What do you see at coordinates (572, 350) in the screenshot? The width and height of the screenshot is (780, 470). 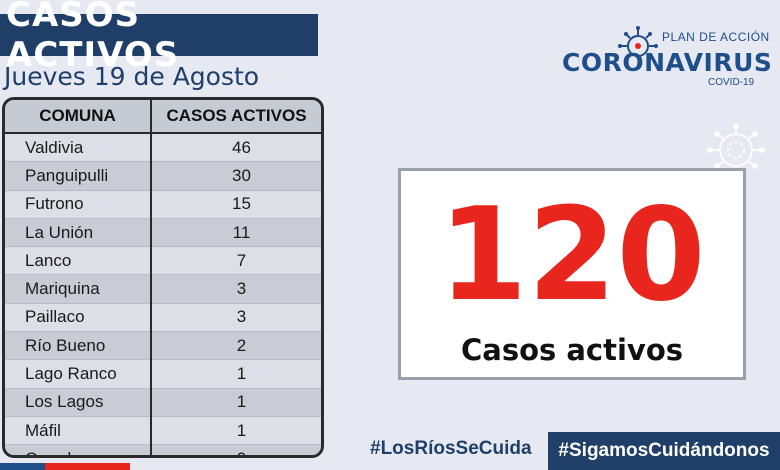 I see `total-cases-label: Casos activos` at bounding box center [572, 350].